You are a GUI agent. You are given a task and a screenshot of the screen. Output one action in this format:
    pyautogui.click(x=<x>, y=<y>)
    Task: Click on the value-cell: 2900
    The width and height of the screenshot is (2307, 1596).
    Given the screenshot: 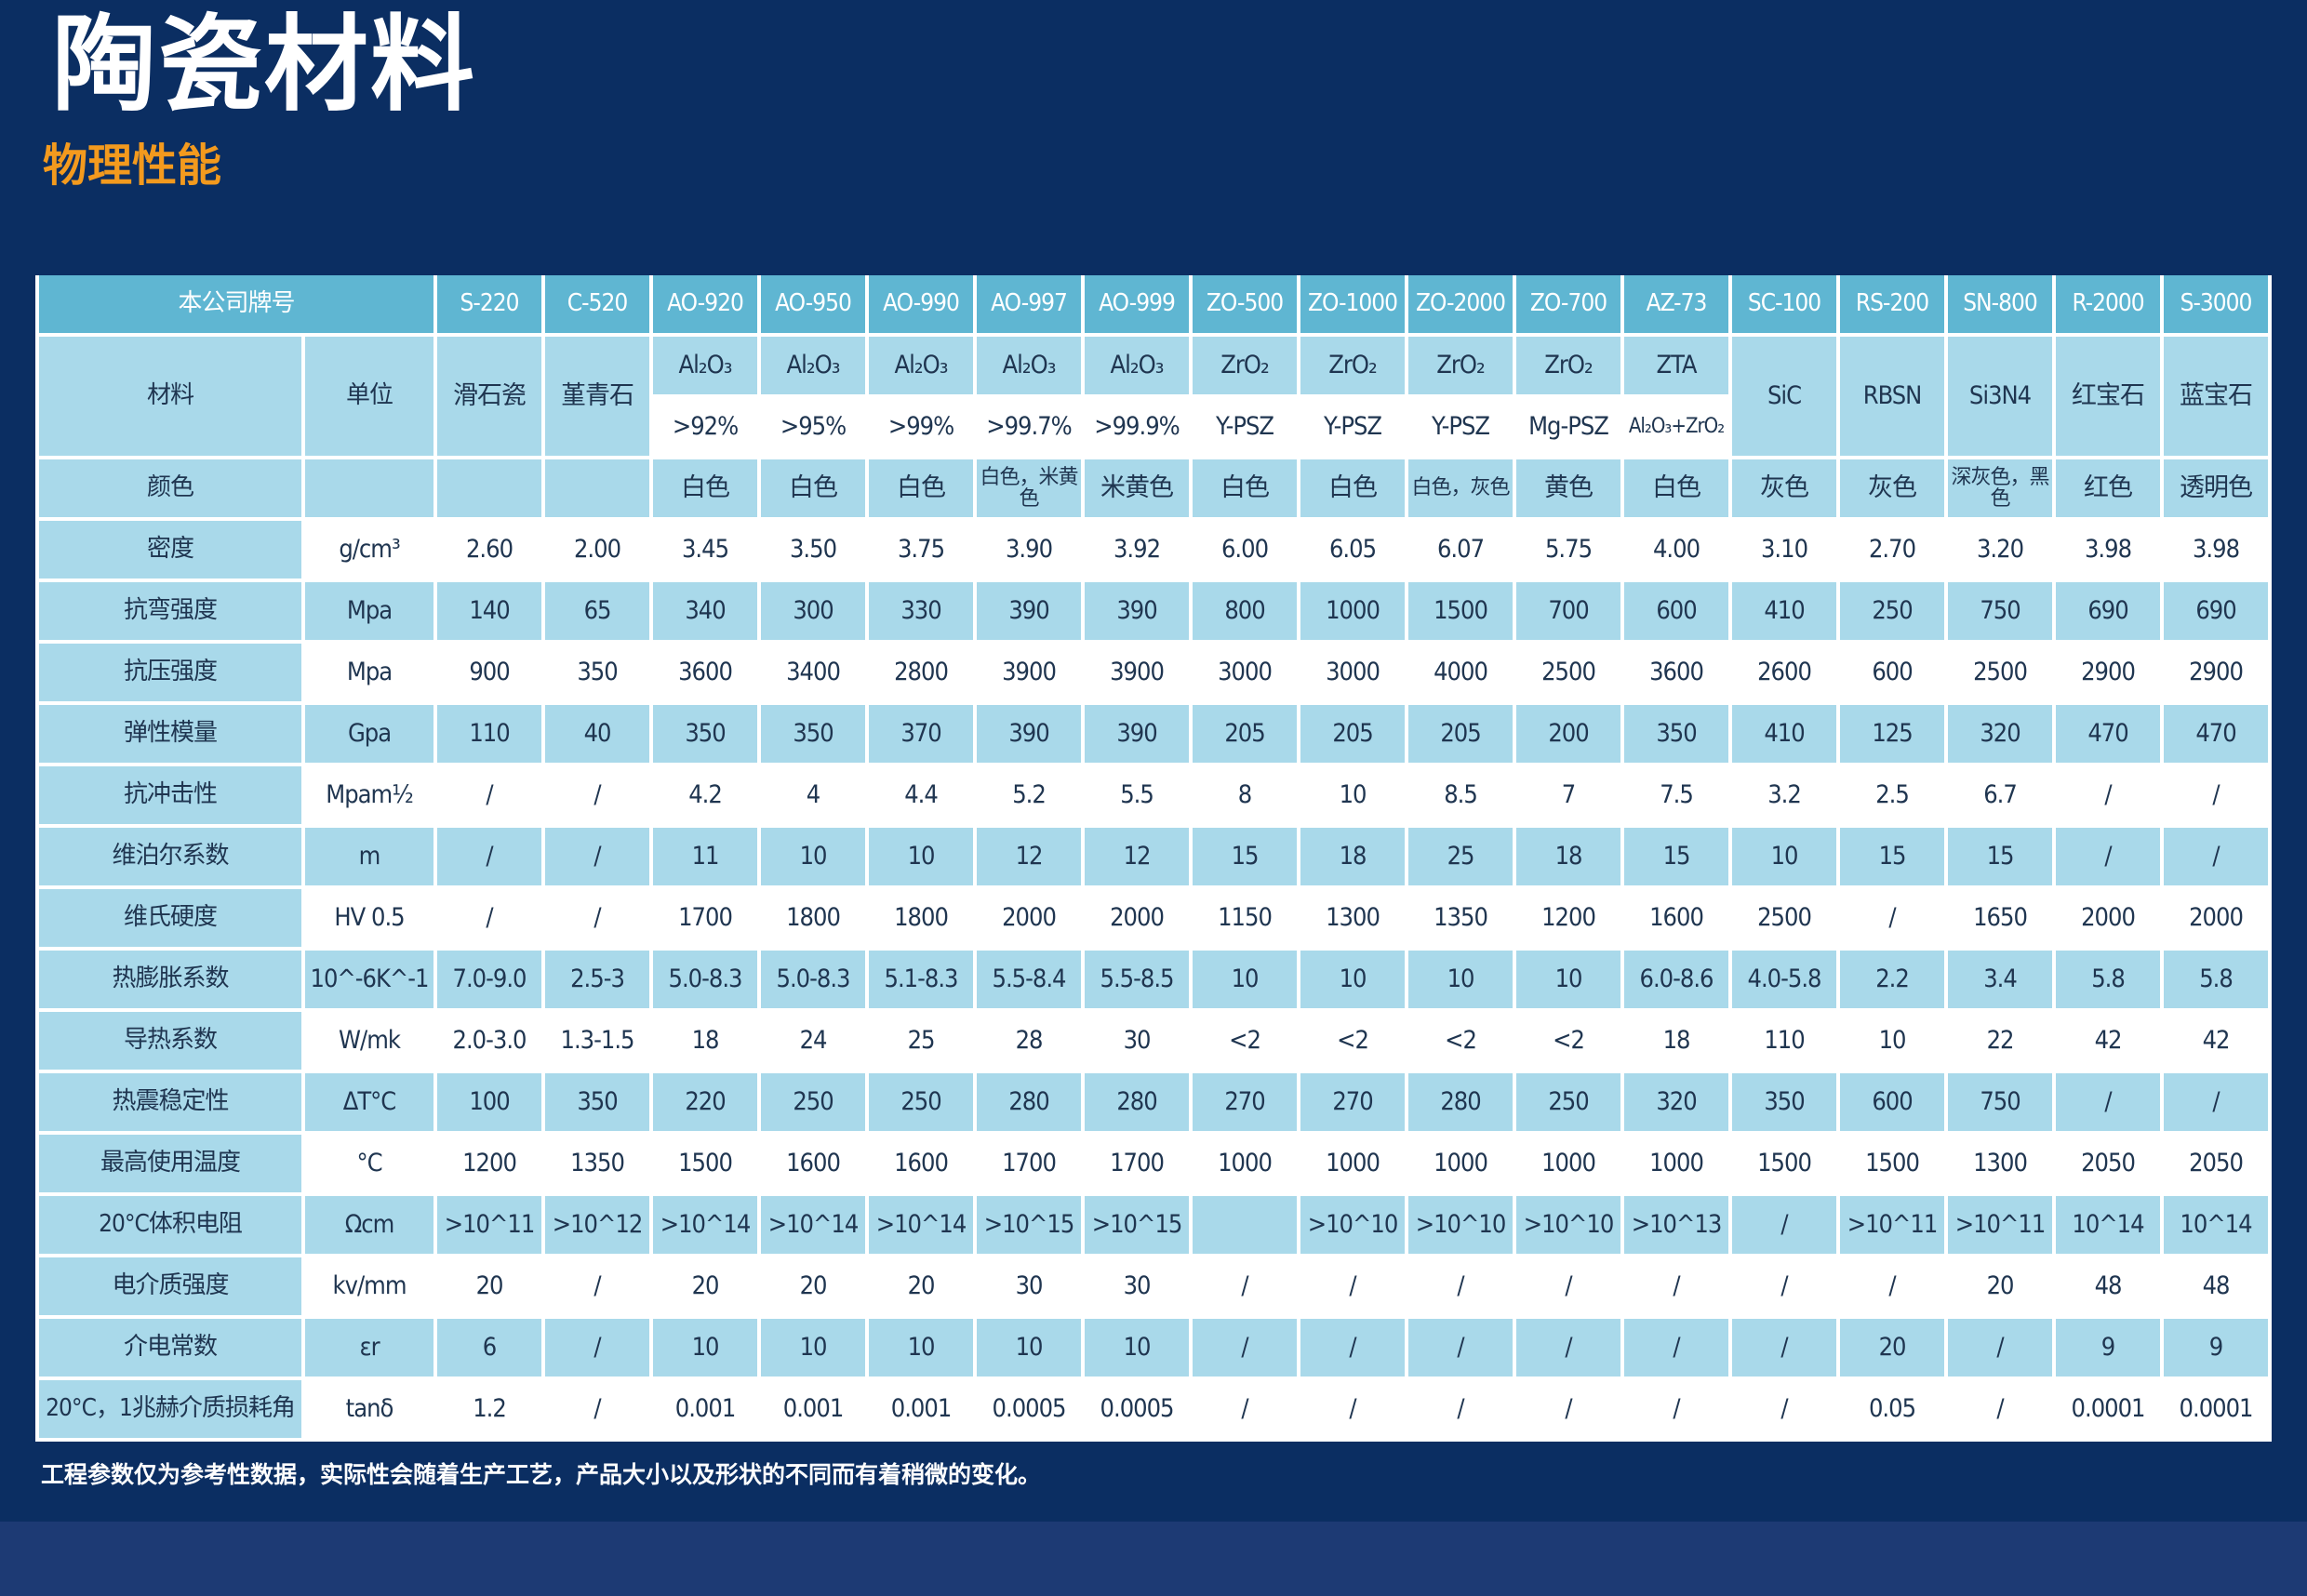 What is the action you would take?
    pyautogui.click(x=2217, y=673)
    